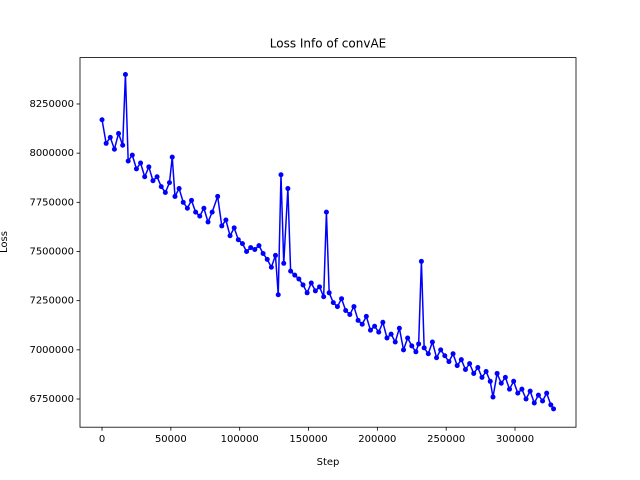 This screenshot has width=640, height=480. What do you see at coordinates (328, 44) in the screenshot?
I see `chart-title: Loss Info of convAE` at bounding box center [328, 44].